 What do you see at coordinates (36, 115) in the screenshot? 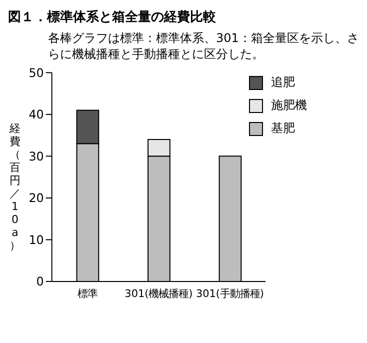
I see `y-tick-label: 40` at bounding box center [36, 115].